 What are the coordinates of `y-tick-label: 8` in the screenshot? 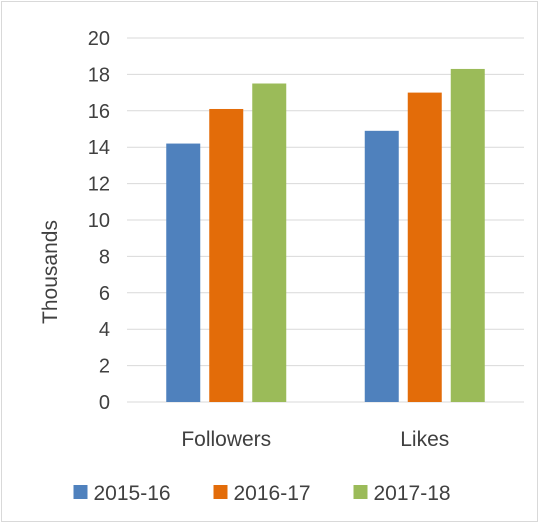 It's located at (104, 257).